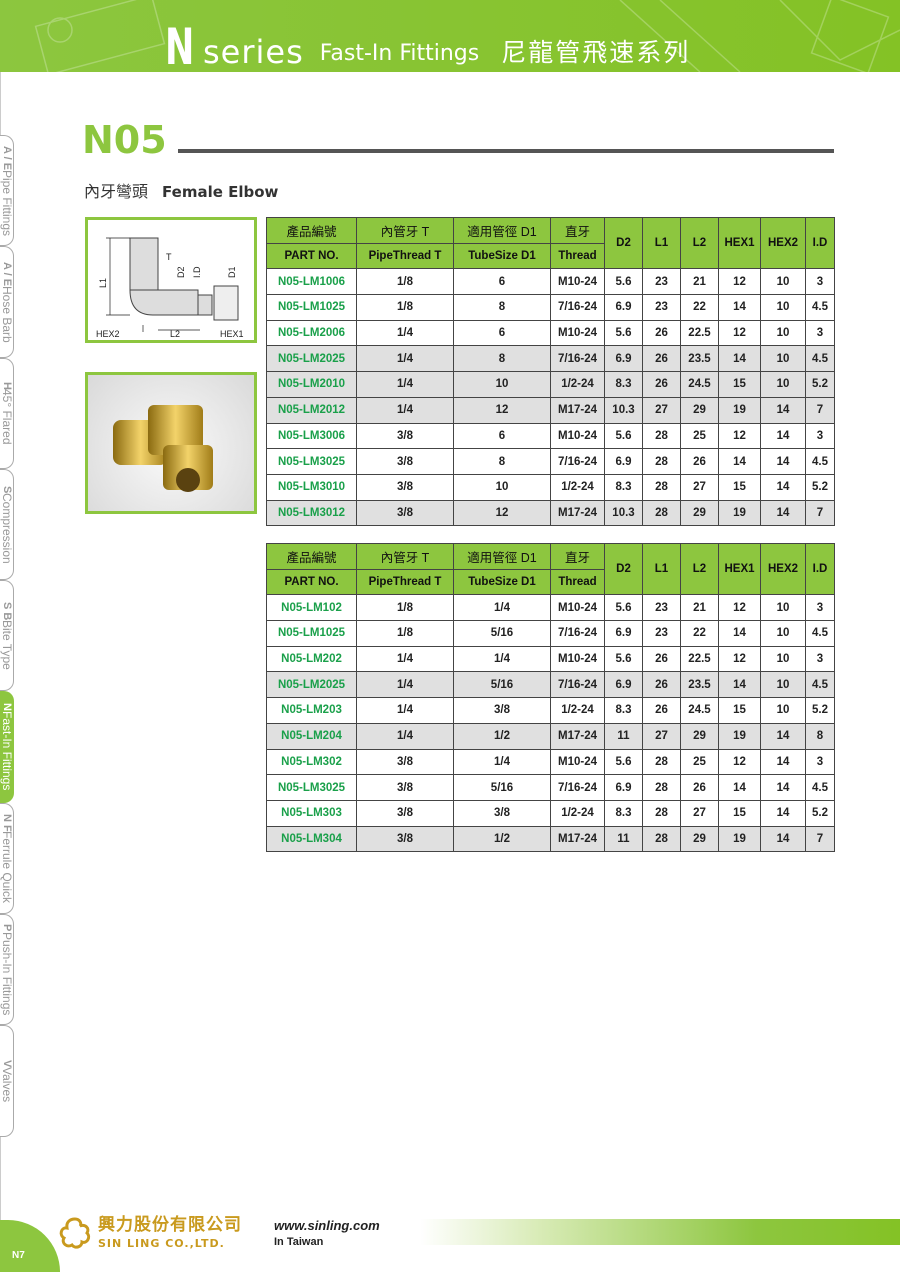 Image resolution: width=900 pixels, height=1272 pixels. Describe the element at coordinates (450, 36) in the screenshot. I see `header-banner: N series Fast-In Fittings 尼龍管飛速系列` at that location.